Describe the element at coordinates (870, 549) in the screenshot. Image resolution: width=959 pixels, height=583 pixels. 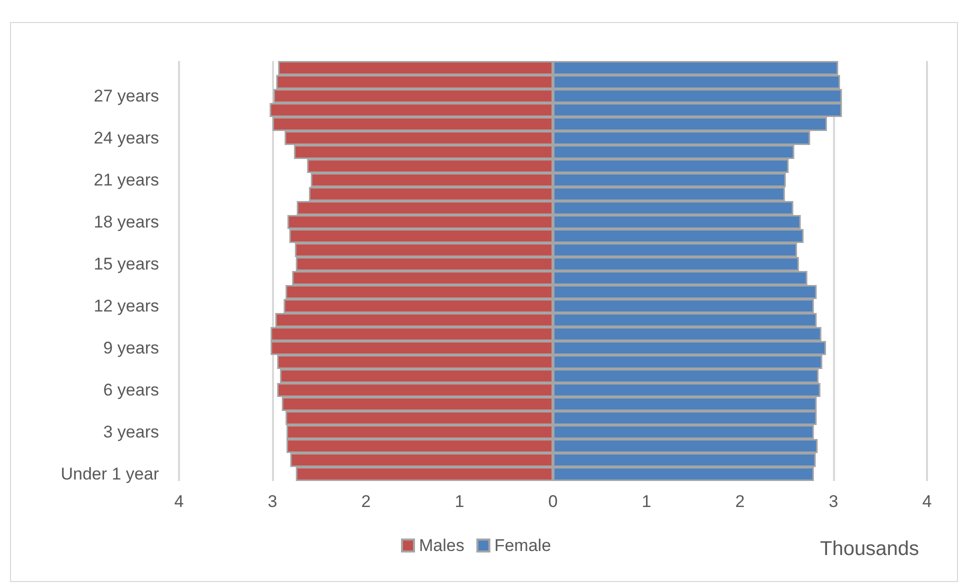
I see `x-axis-title: Thousands` at that location.